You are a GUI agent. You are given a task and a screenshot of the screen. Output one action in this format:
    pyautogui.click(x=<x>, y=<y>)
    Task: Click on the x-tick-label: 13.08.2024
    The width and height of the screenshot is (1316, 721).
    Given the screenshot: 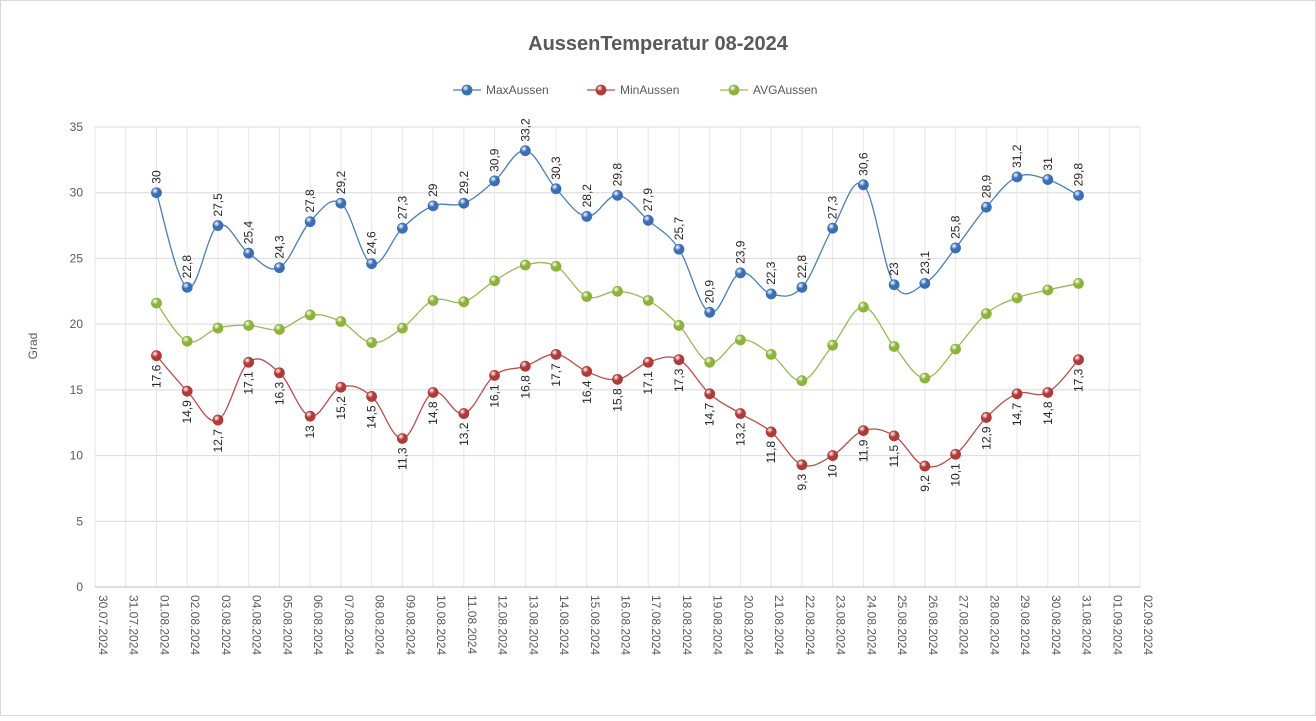 What is the action you would take?
    pyautogui.click(x=533, y=625)
    